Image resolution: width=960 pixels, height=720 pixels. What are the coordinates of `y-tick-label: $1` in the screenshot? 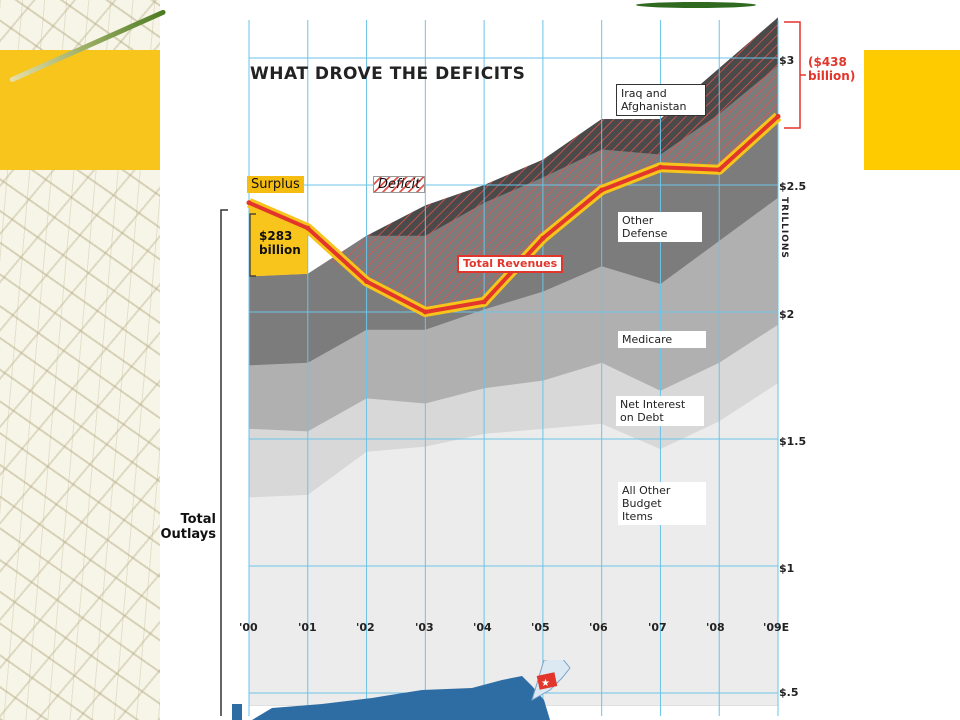 It's located at (787, 568).